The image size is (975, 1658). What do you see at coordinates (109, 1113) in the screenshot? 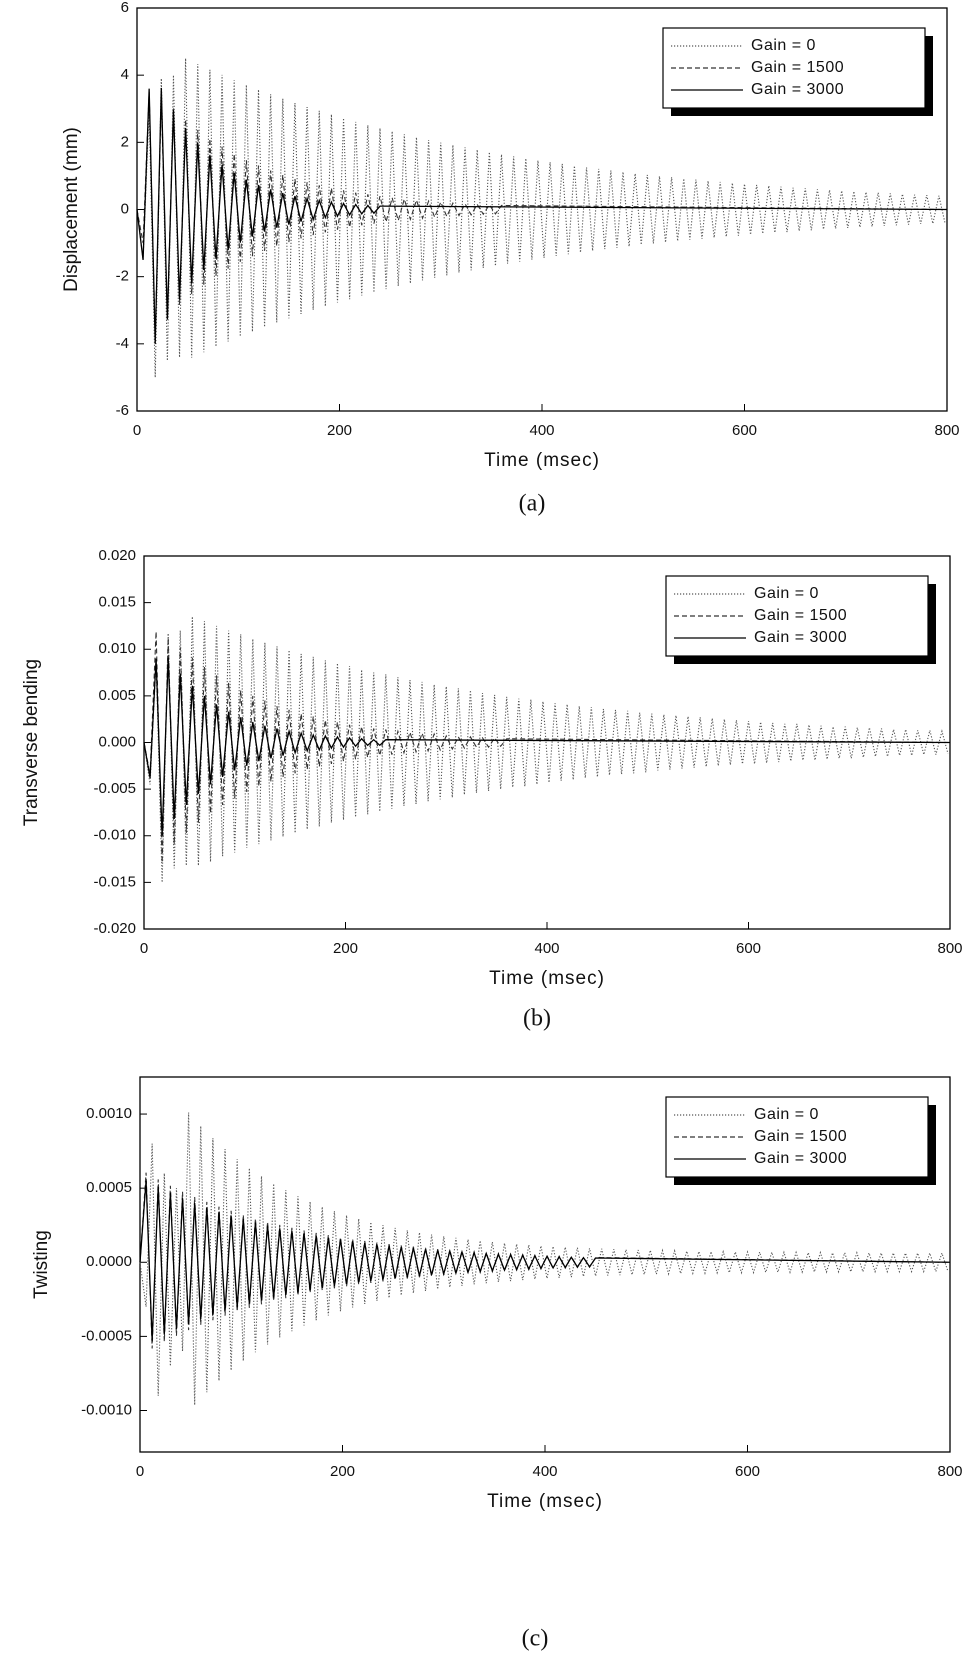
I see `y-tick-label: 0.0010` at bounding box center [109, 1113].